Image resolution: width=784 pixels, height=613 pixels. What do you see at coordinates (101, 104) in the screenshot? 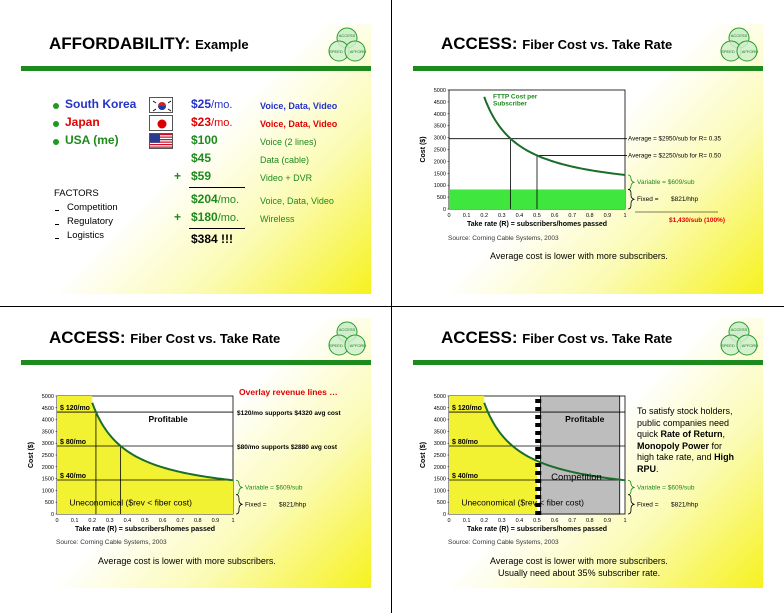
I see `country-name: South Korea` at bounding box center [101, 104].